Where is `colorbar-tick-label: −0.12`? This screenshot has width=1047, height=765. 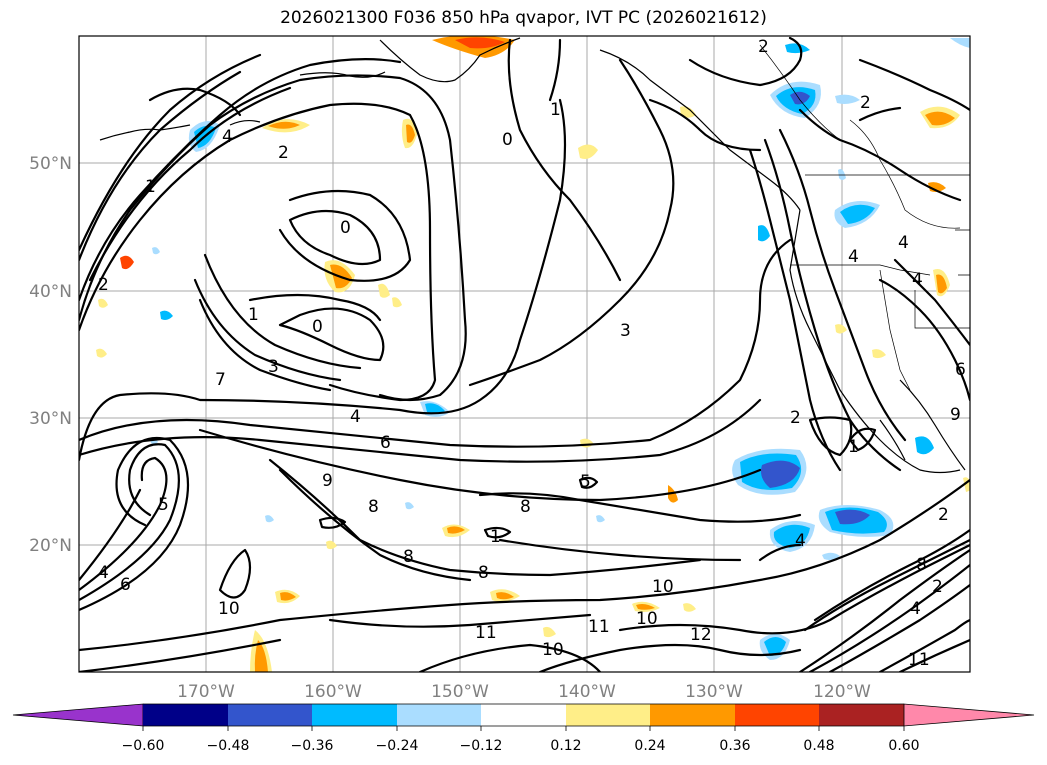 colorbar-tick-label: −0.12 is located at coordinates (481, 746).